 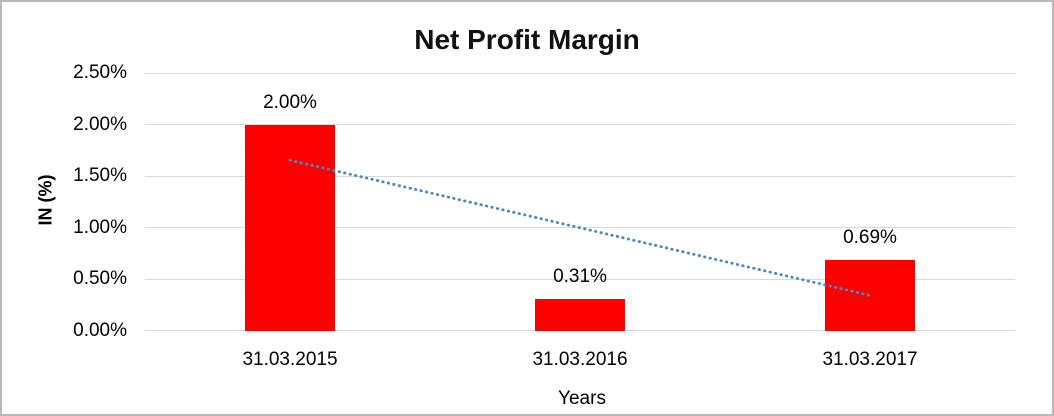 I want to click on x-tick-label: 31.03.2016, so click(x=580, y=359).